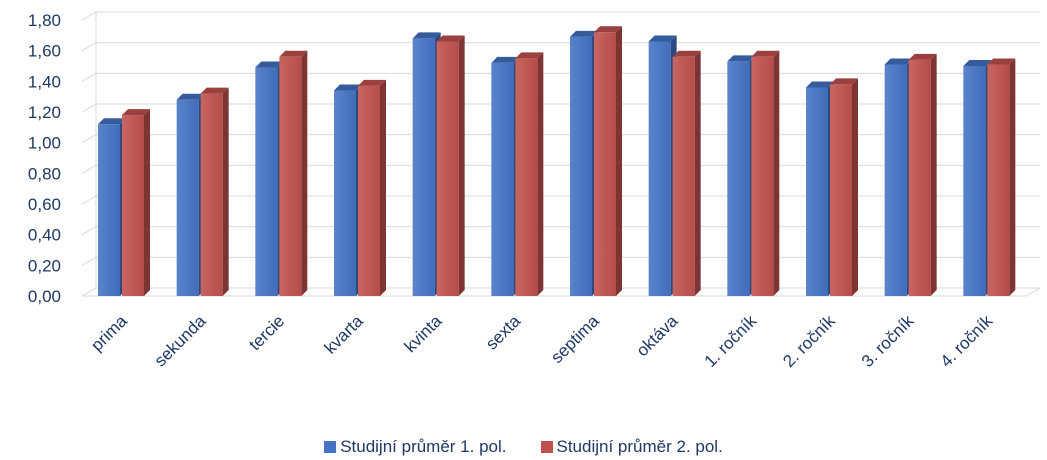  What do you see at coordinates (731, 341) in the screenshot?
I see `x-tick-label: 1. ročník` at bounding box center [731, 341].